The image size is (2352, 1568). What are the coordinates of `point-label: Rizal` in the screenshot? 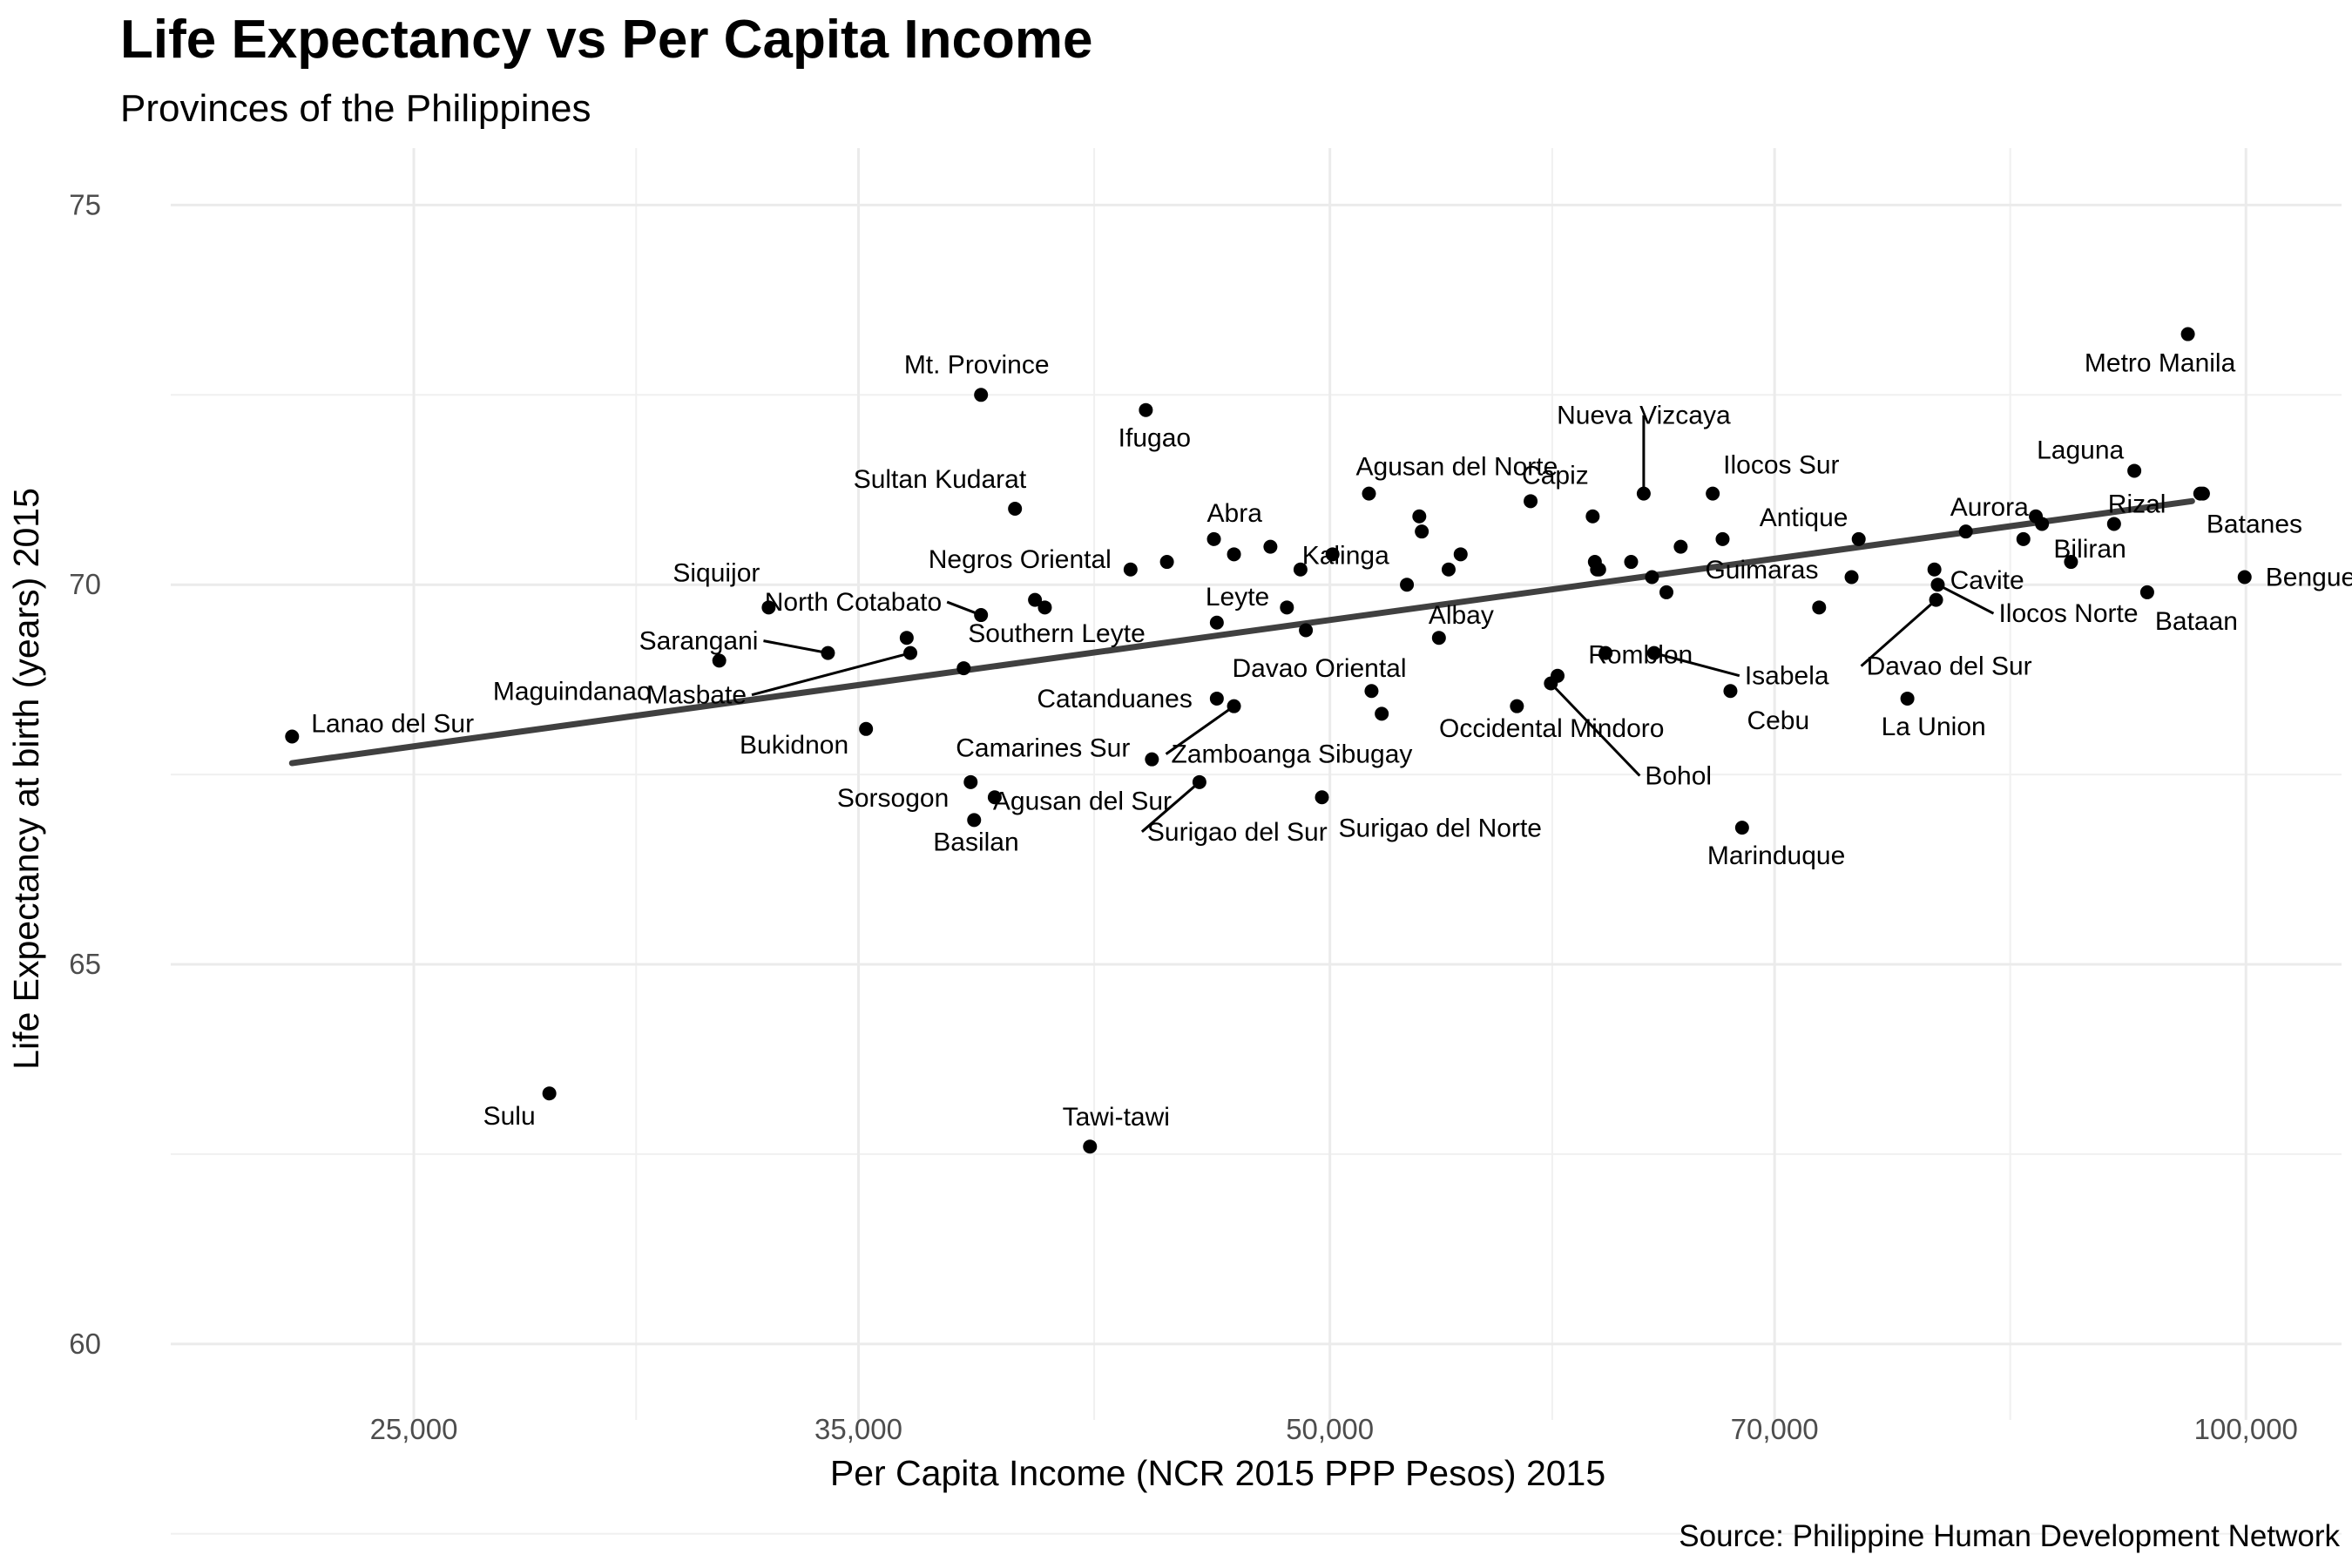 It's located at (2137, 505).